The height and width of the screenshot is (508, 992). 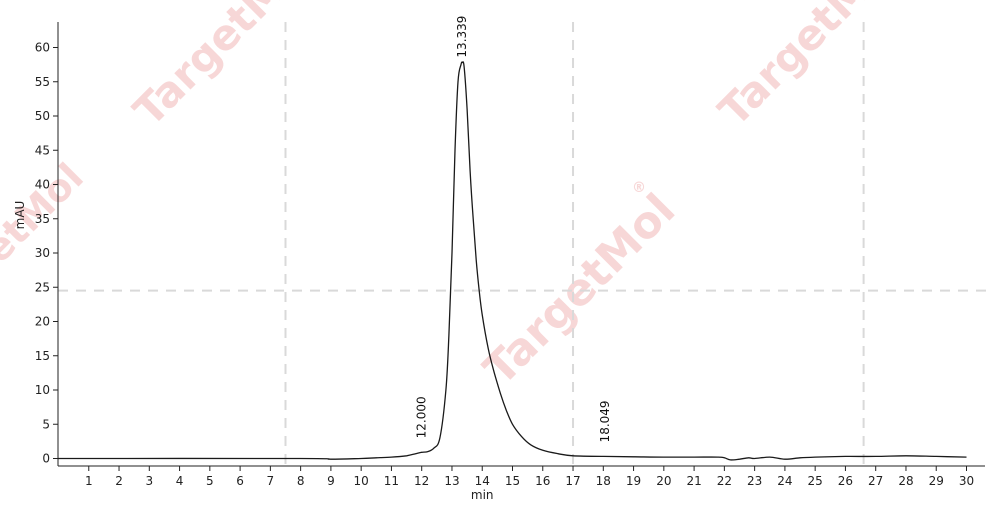 I want to click on x-tick-label-10: 10, so click(x=361, y=481).